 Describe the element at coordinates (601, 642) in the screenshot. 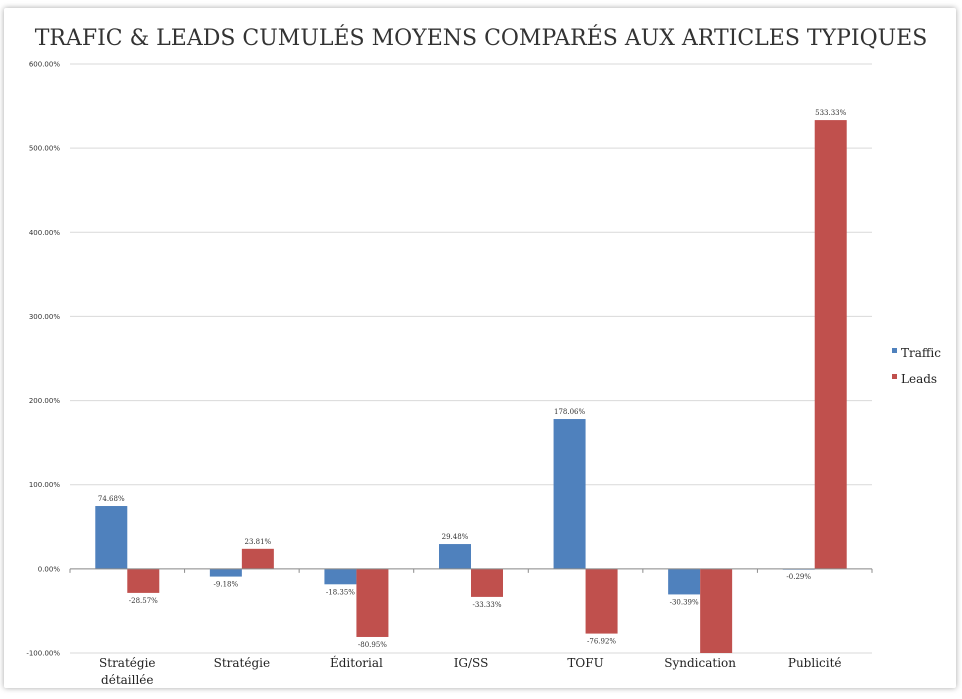

I see `data-label: -76.92%` at that location.